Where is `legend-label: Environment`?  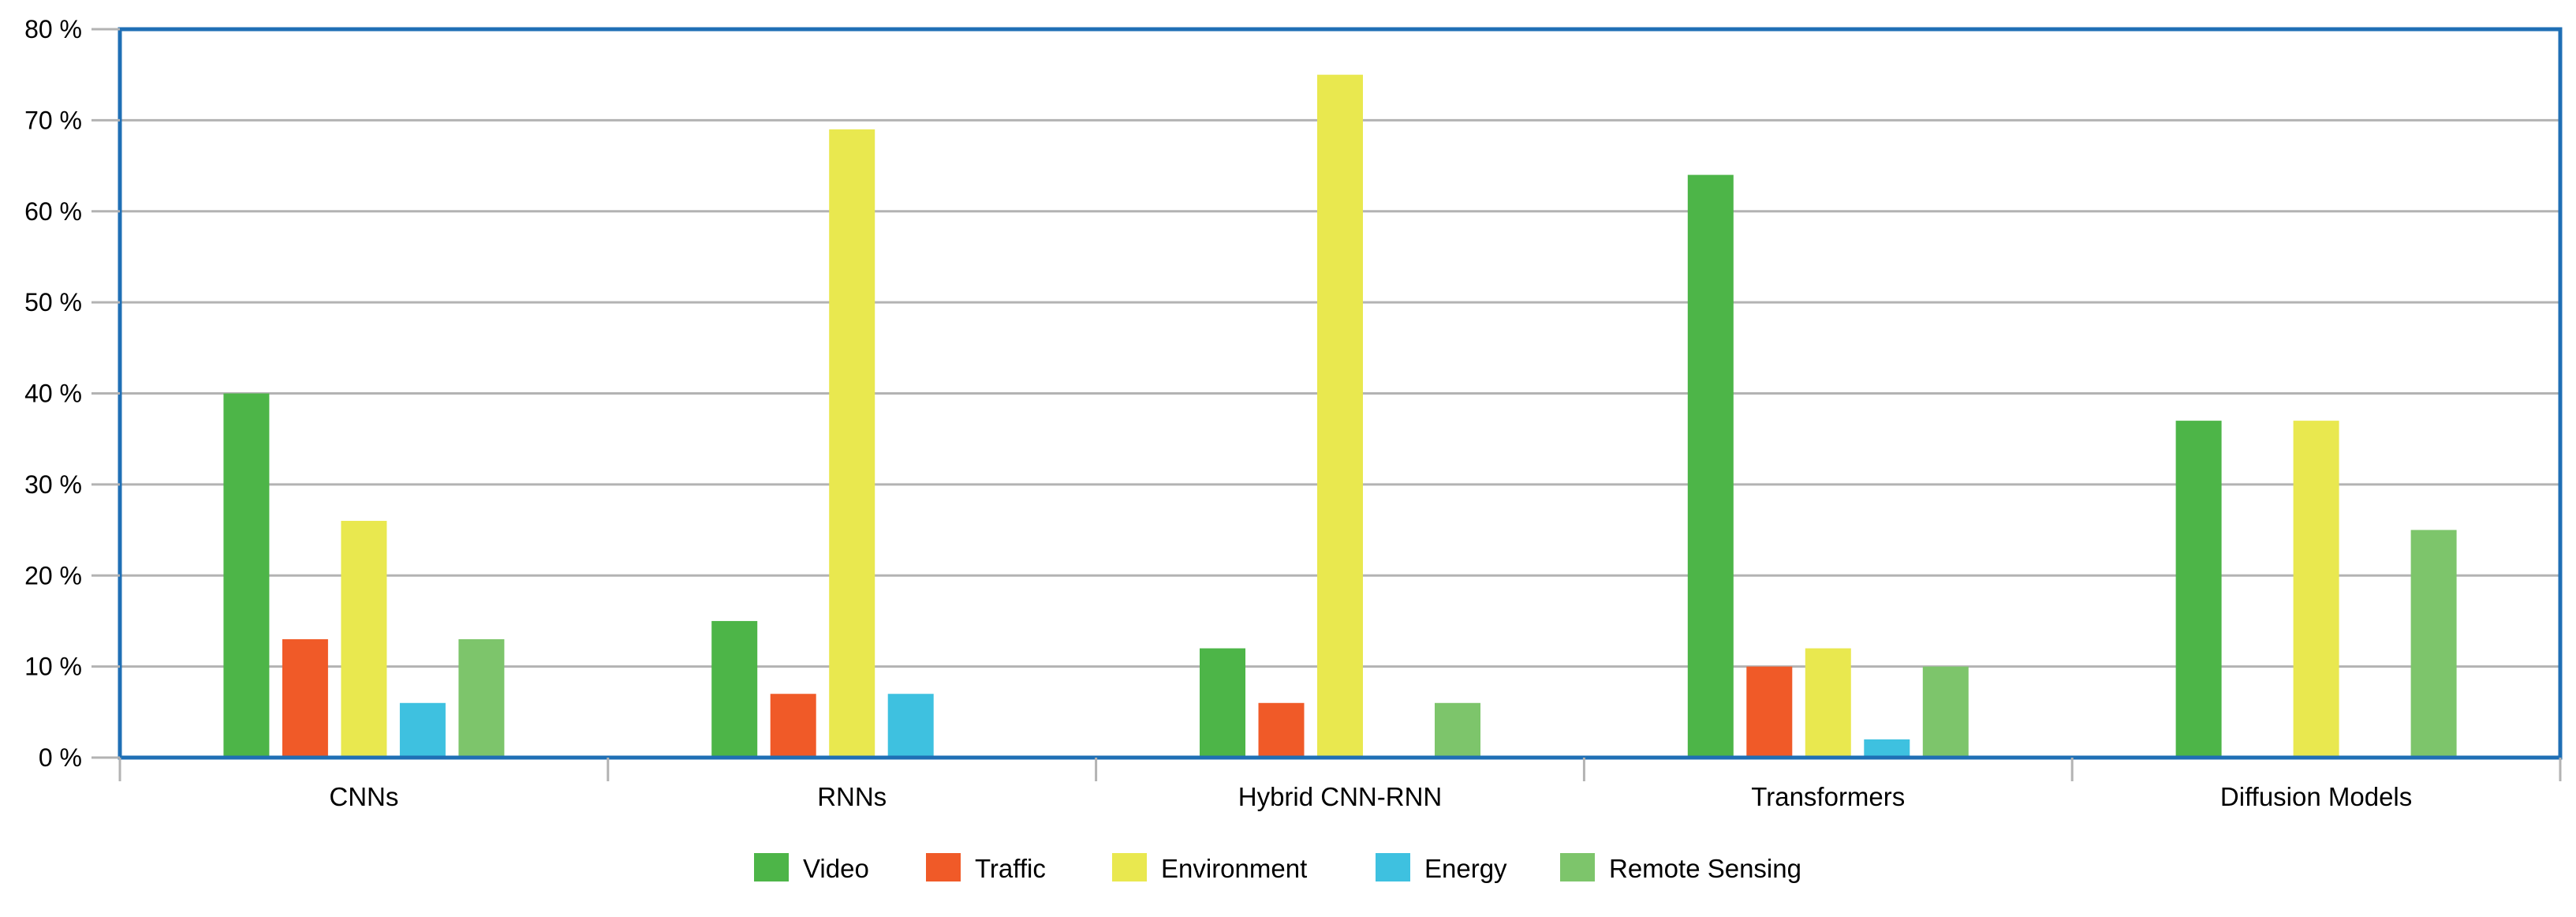 legend-label: Environment is located at coordinates (1234, 868).